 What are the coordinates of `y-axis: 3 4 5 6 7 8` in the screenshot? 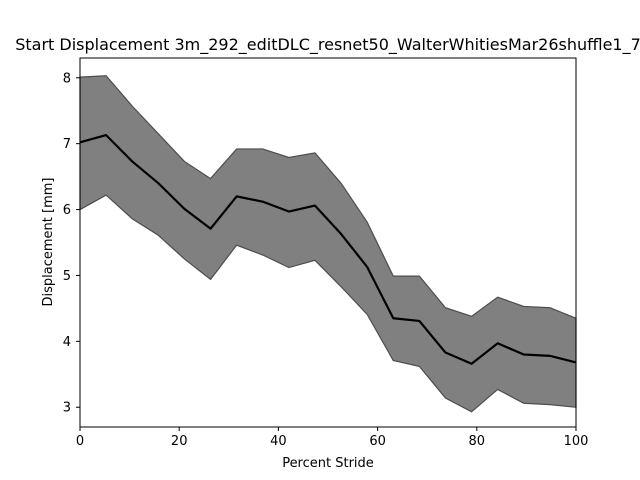 It's located at (71, 243).